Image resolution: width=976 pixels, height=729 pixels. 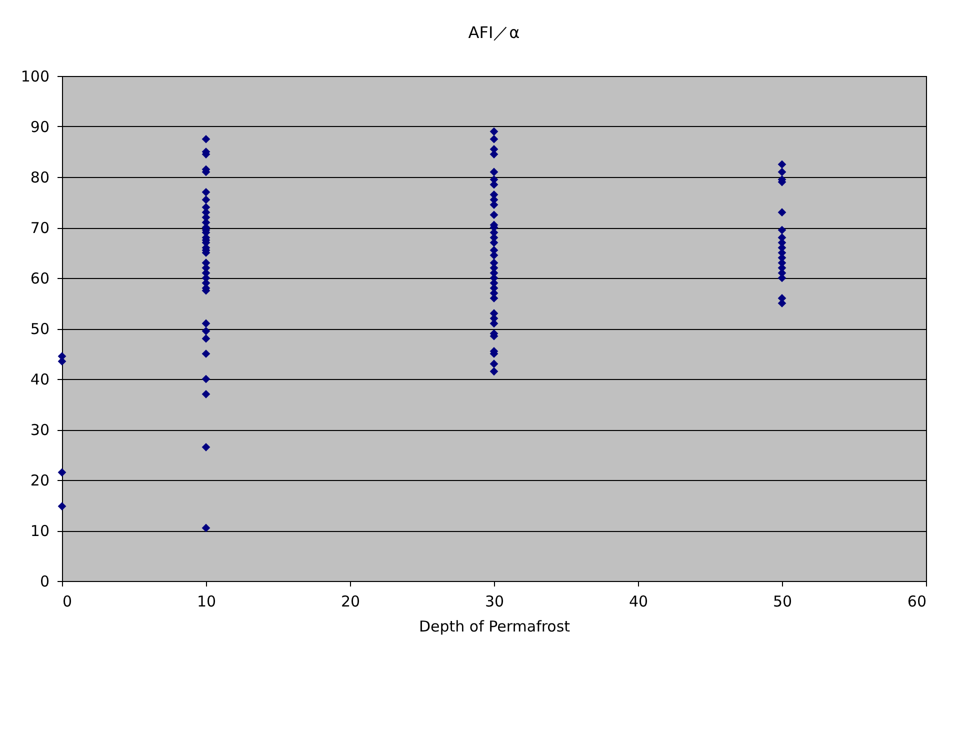 What do you see at coordinates (40, 228) in the screenshot?
I see `y-tick-label: 70` at bounding box center [40, 228].